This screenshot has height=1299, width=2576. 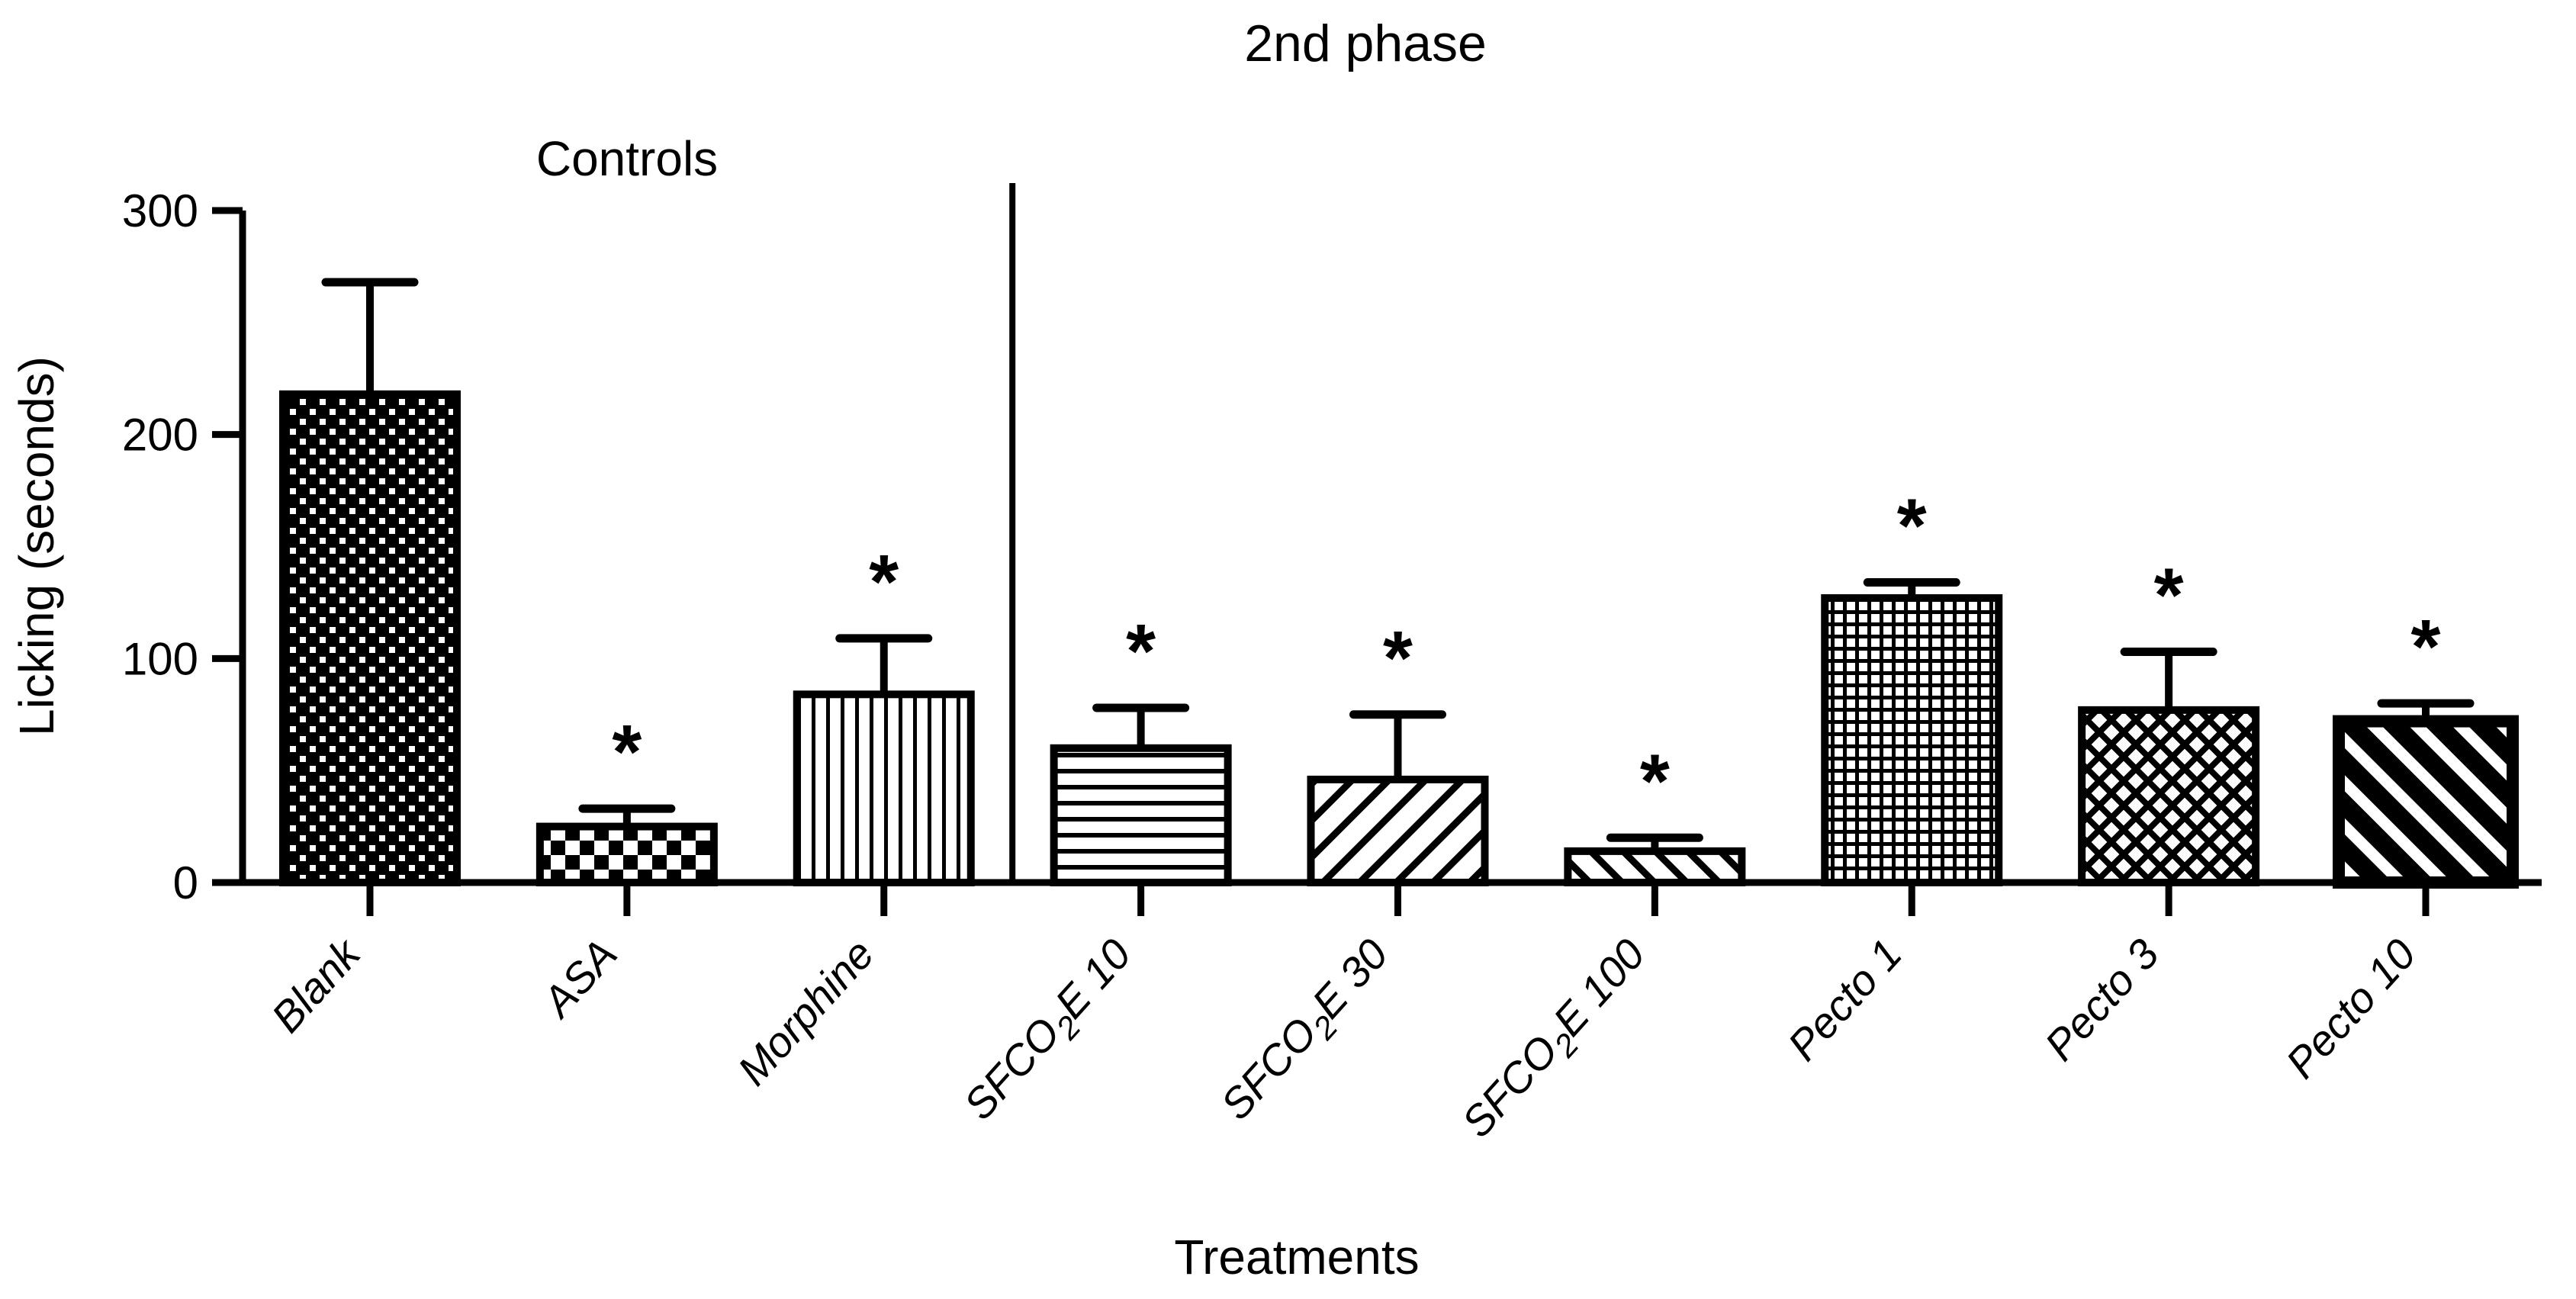 I want to click on significance-star-pecto-1: *, so click(x=1912, y=525).